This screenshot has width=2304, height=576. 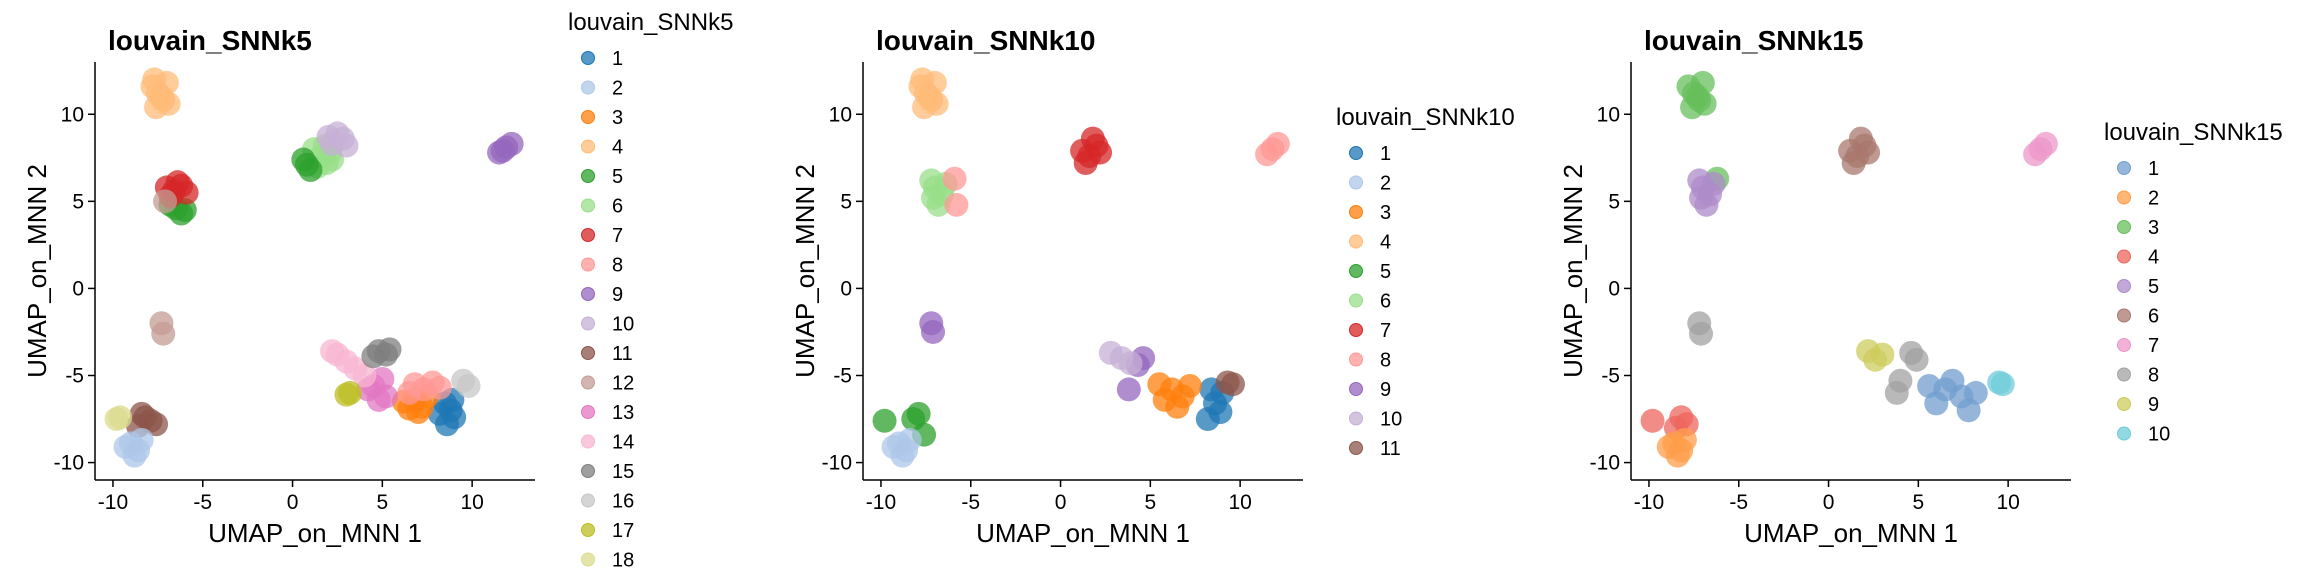 I want to click on chart-title: louvain_SNNk5, so click(x=210, y=40).